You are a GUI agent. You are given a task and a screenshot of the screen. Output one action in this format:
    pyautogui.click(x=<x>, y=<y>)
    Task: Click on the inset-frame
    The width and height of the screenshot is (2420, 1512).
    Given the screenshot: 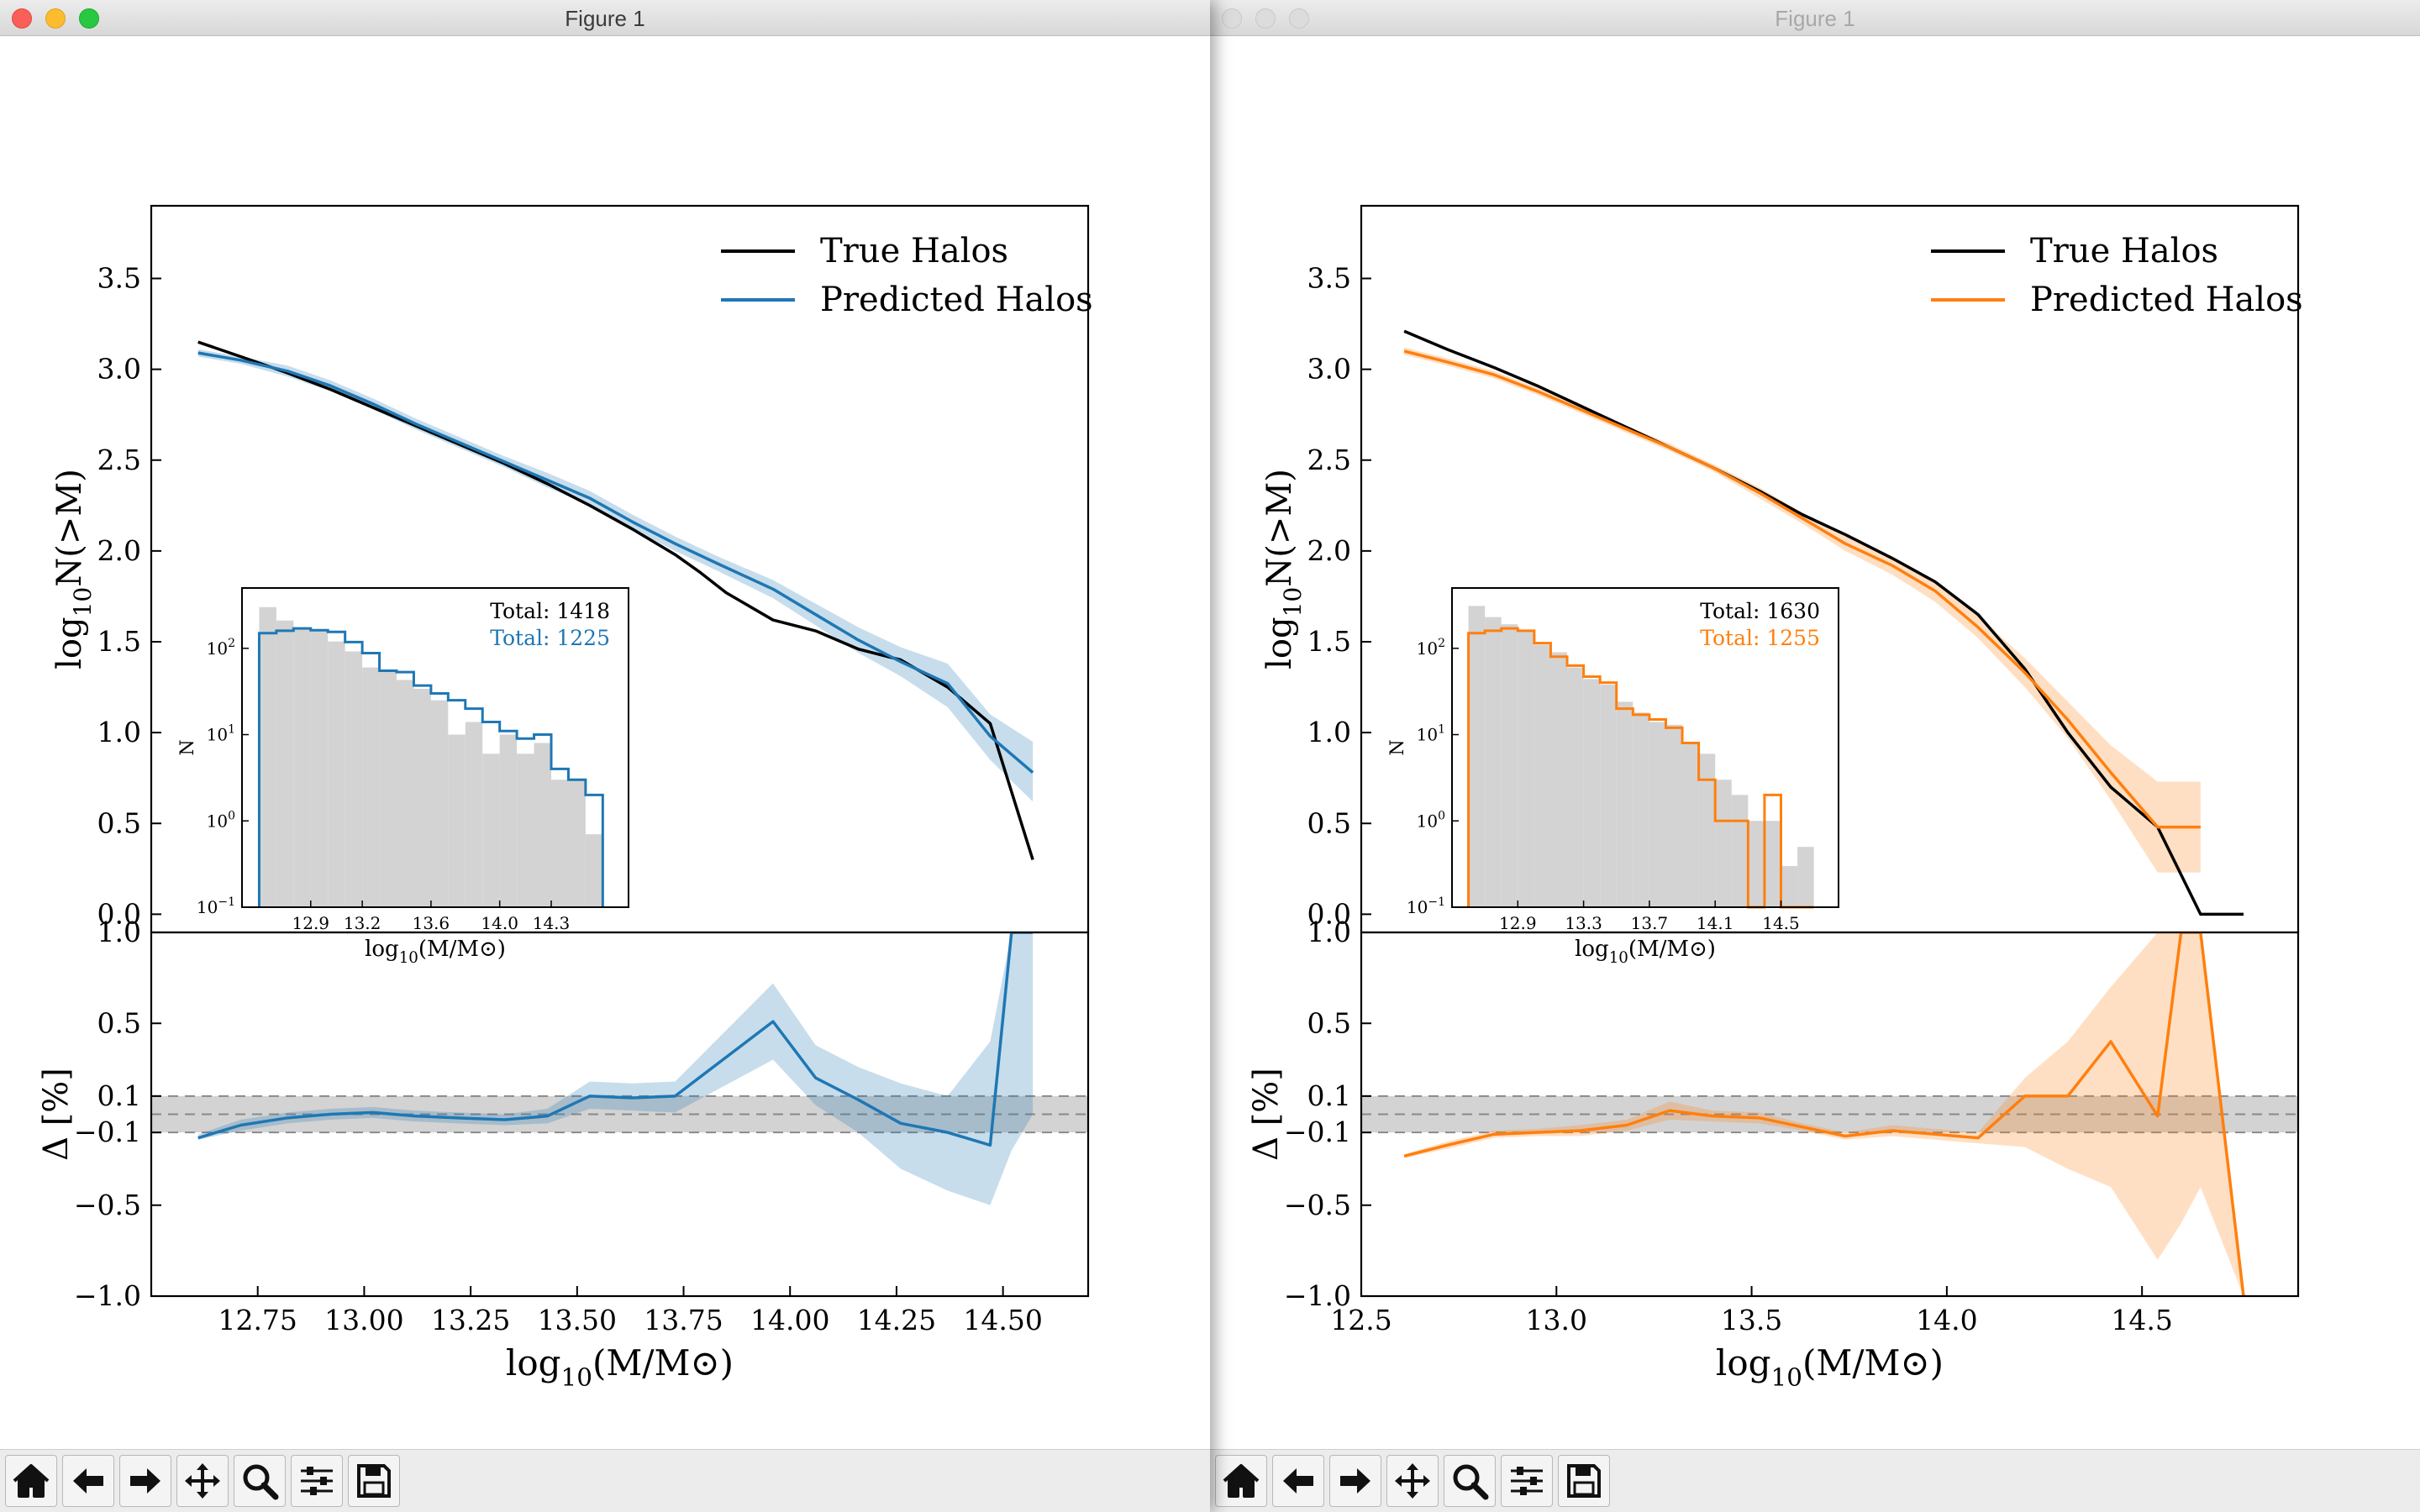 What is the action you would take?
    pyautogui.click(x=435, y=747)
    